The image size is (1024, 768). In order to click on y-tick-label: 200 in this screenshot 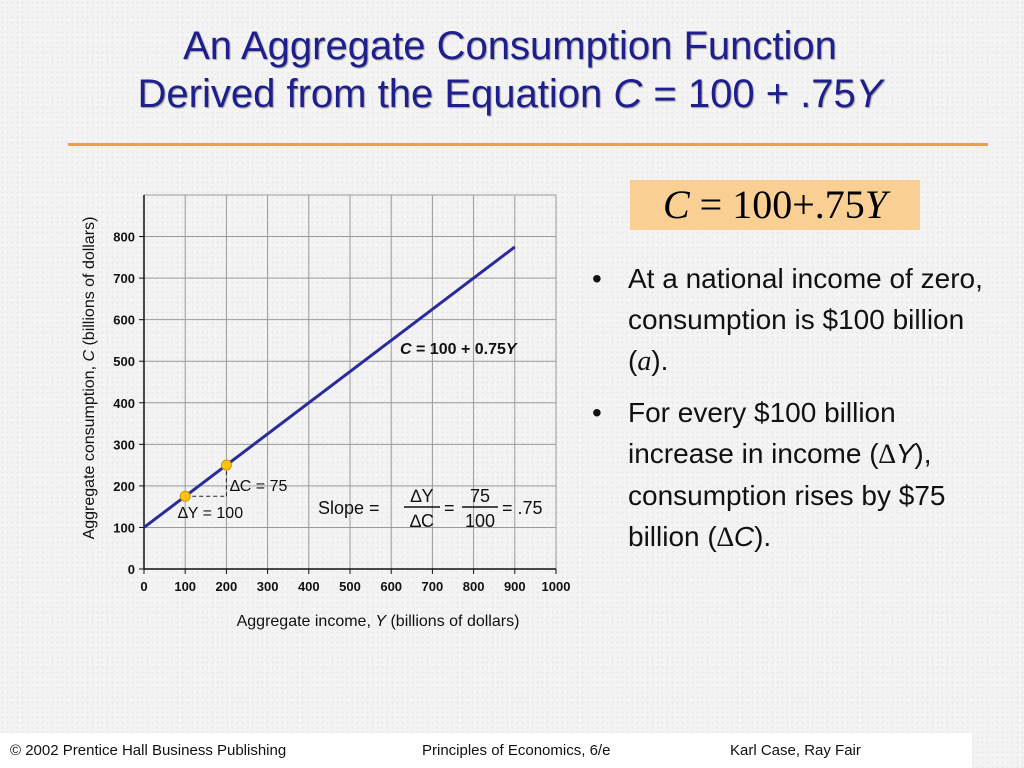, I will do `click(124, 486)`.